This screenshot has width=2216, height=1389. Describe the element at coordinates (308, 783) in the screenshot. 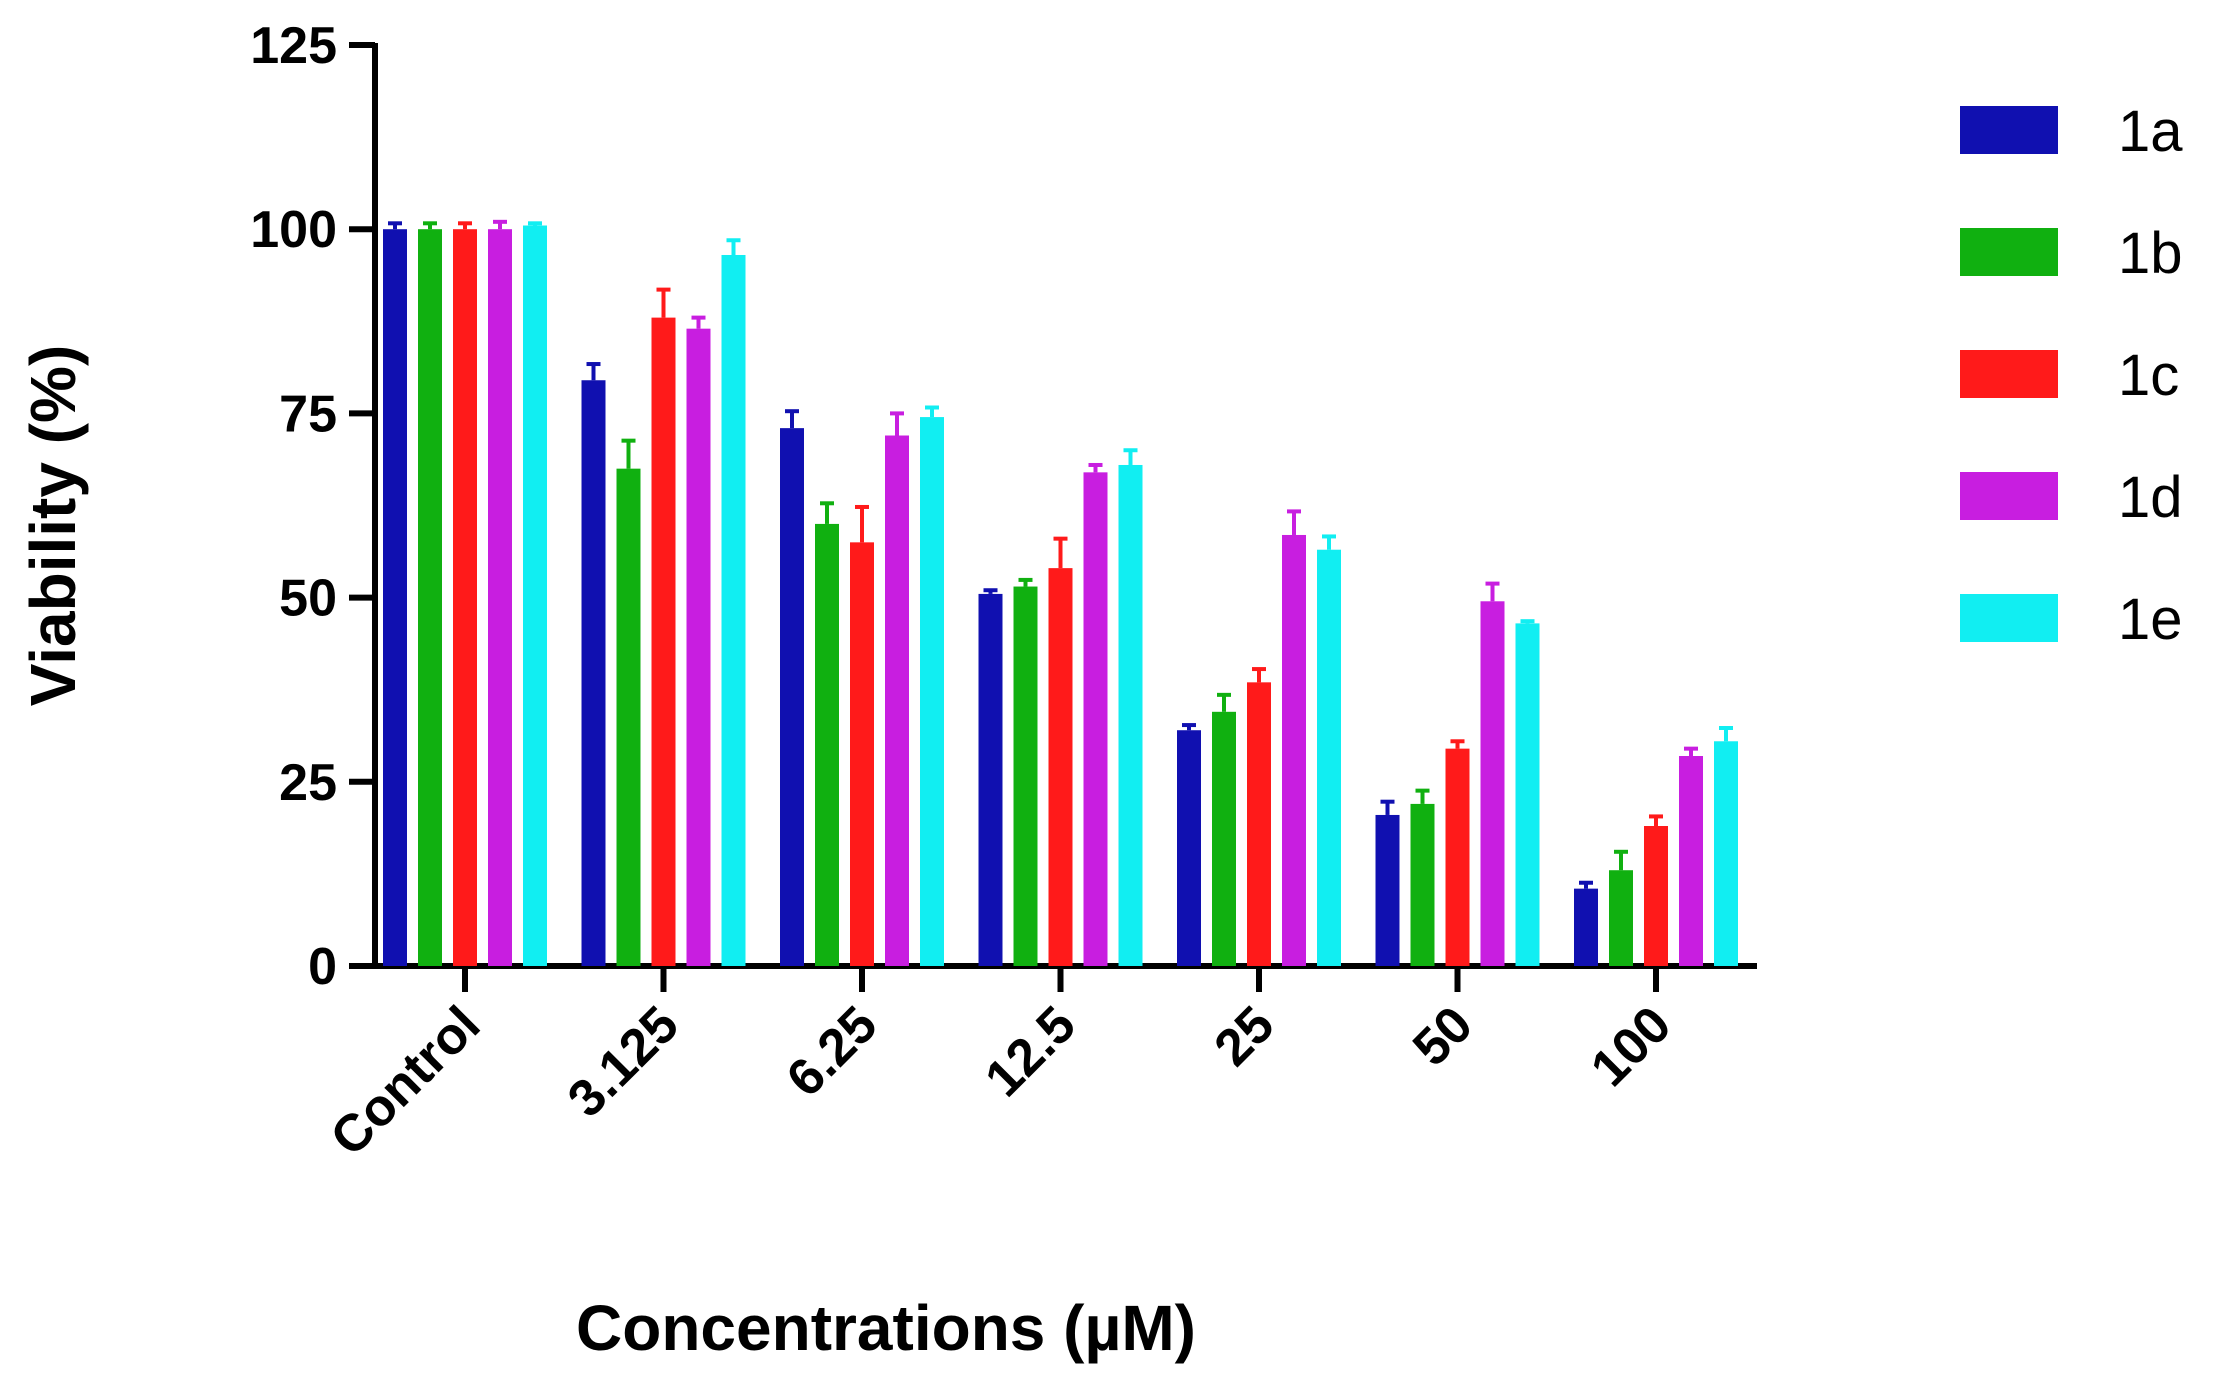

I see `y-tick-label: 25` at that location.